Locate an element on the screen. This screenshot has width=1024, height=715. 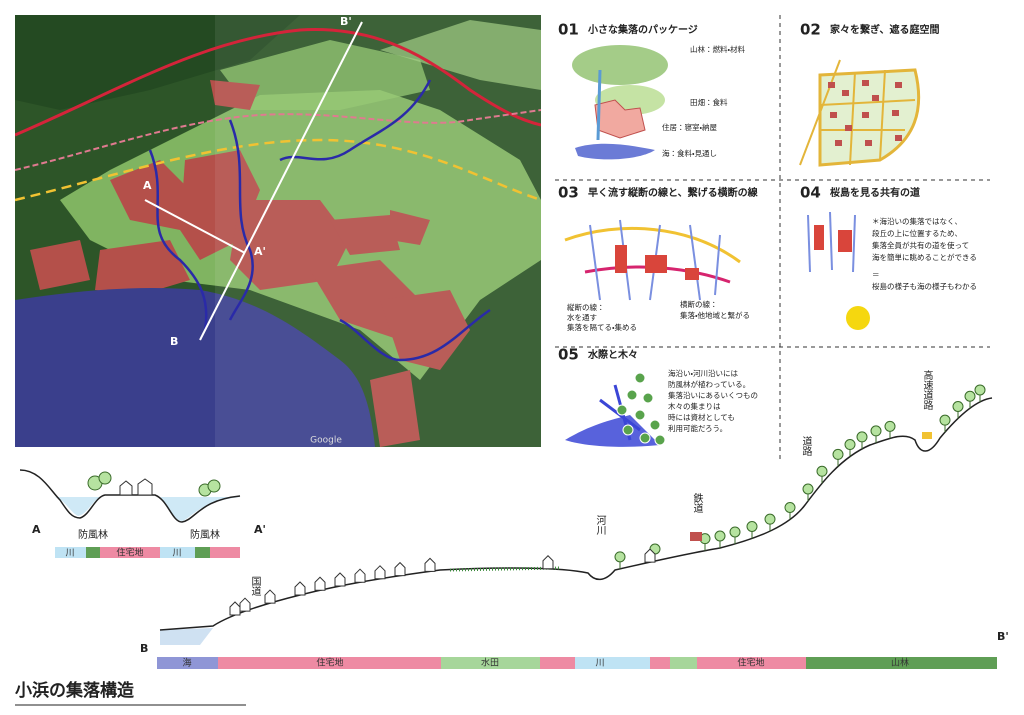
panel-note: 集落を隔てる・集める is located at coordinates (602, 327).